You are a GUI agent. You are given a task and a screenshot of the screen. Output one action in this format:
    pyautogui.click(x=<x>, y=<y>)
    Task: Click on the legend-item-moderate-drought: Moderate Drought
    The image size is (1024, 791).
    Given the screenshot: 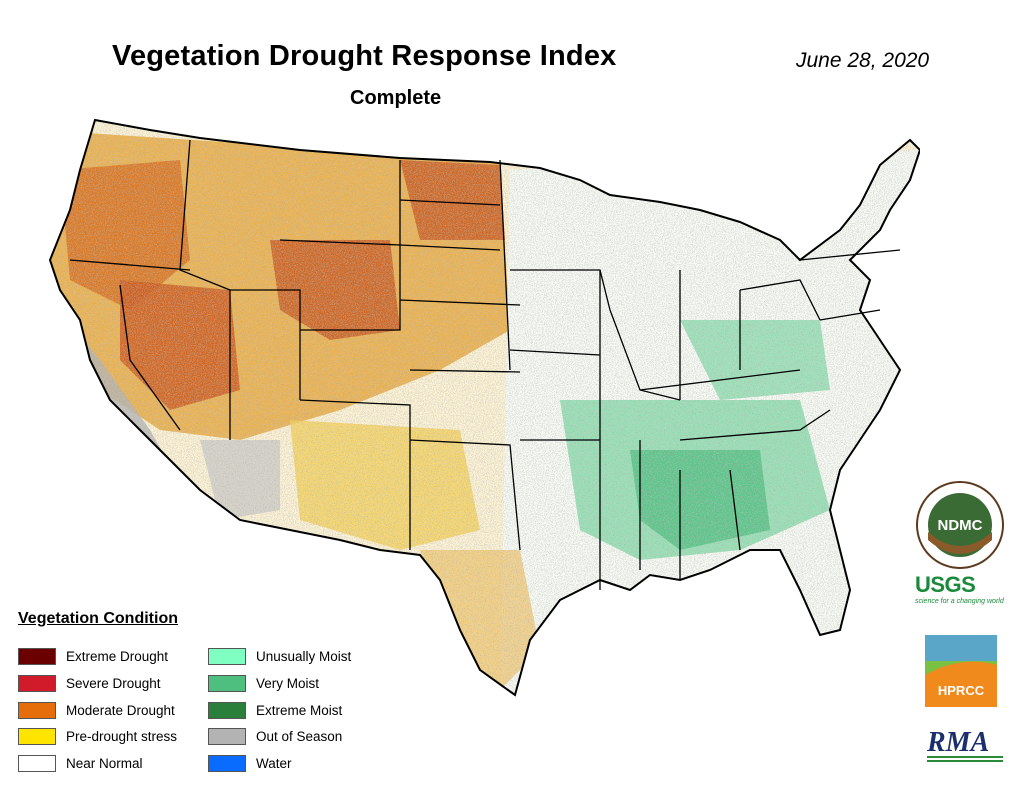 What is the action you would take?
    pyautogui.click(x=96, y=710)
    